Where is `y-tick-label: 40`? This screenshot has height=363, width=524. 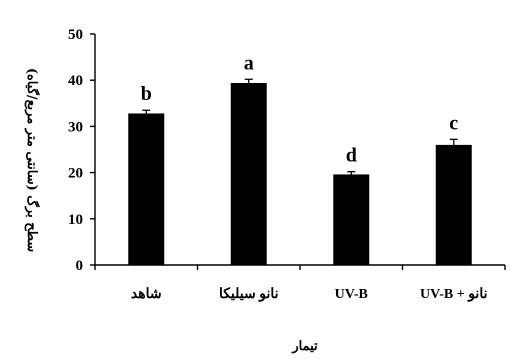 y-tick-label: 40 is located at coordinates (75, 81).